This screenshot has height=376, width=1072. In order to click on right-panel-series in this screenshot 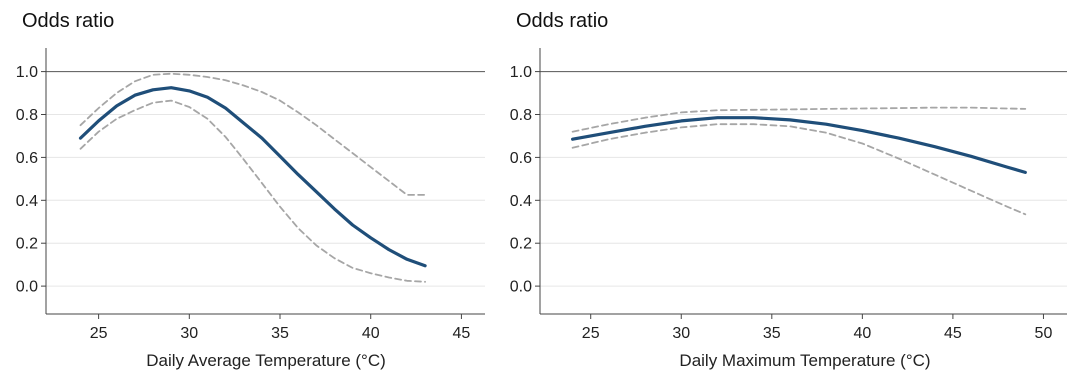, I will do `click(798, 161)`.